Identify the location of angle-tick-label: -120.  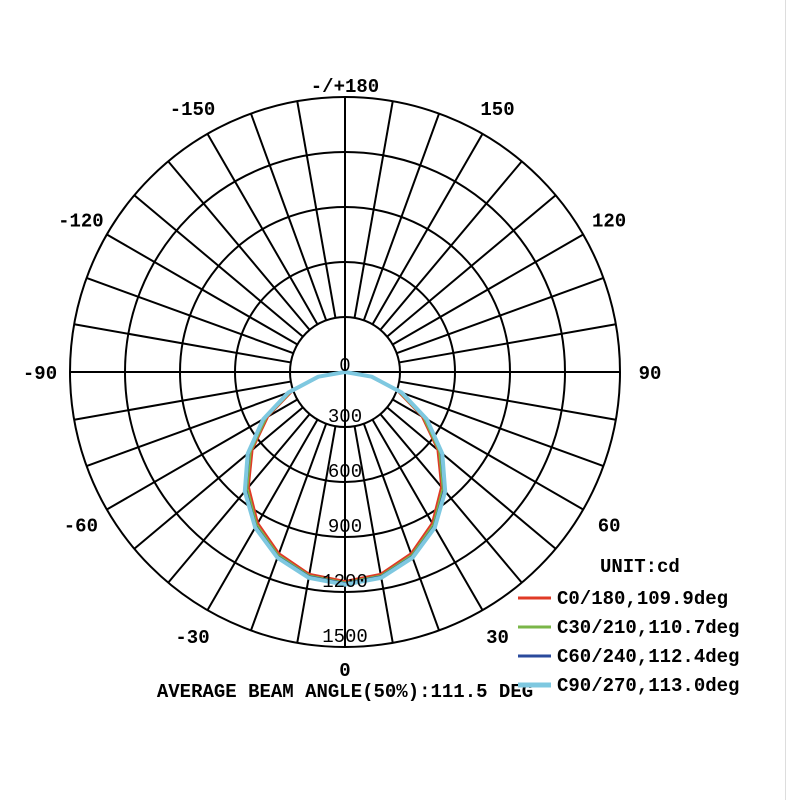
(81, 222).